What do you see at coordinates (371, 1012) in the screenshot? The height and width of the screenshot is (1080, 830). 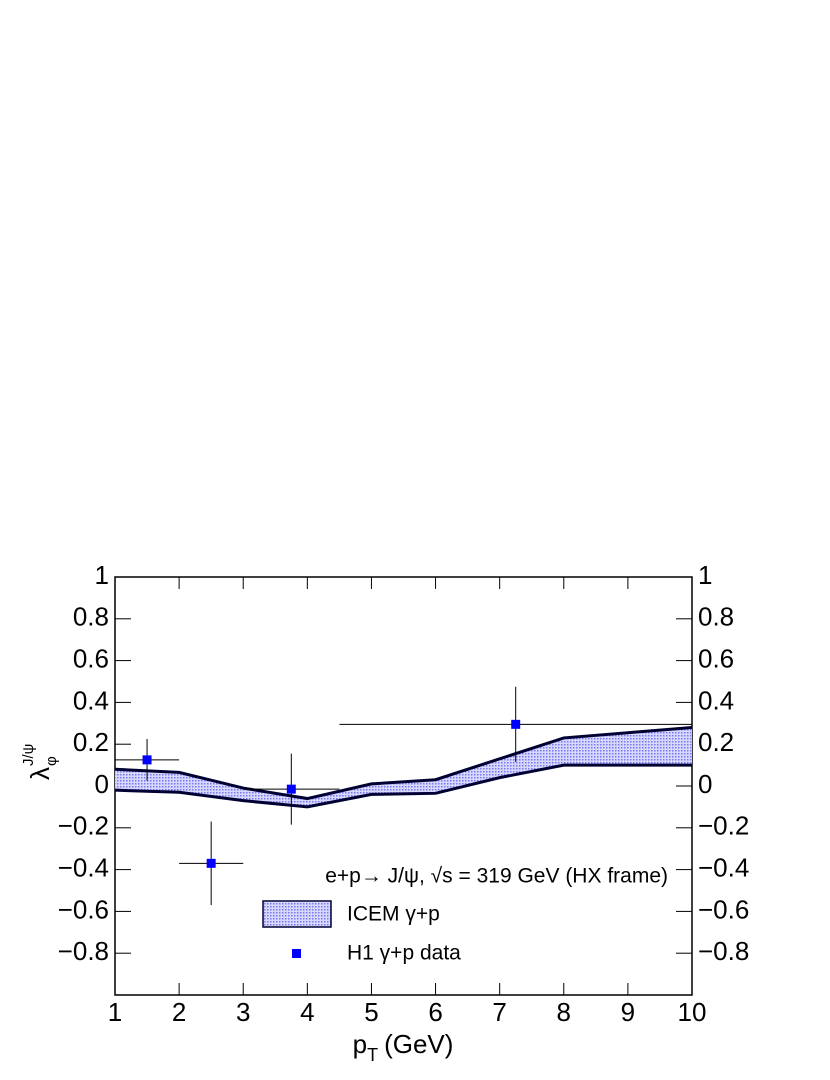 I see `x-tick-label: 5` at bounding box center [371, 1012].